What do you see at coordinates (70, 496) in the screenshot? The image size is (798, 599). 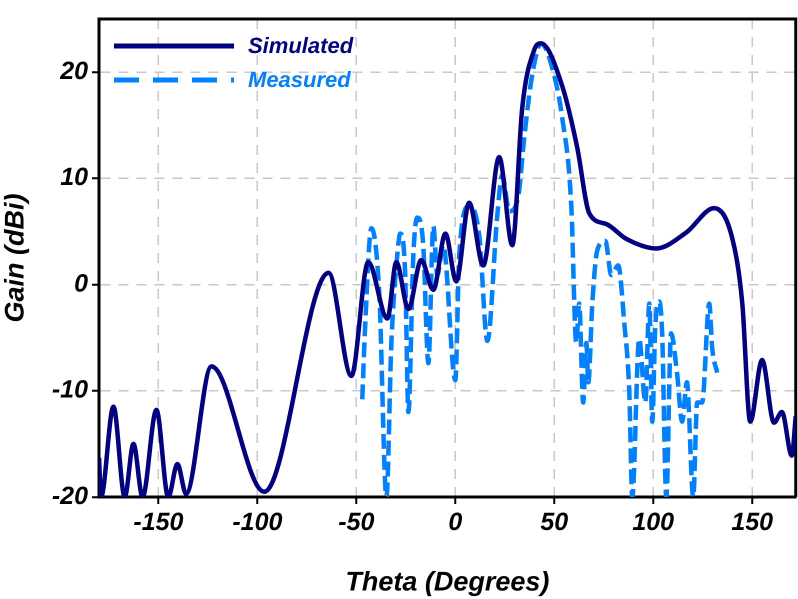 I see `y-tick-label: -20` at bounding box center [70, 496].